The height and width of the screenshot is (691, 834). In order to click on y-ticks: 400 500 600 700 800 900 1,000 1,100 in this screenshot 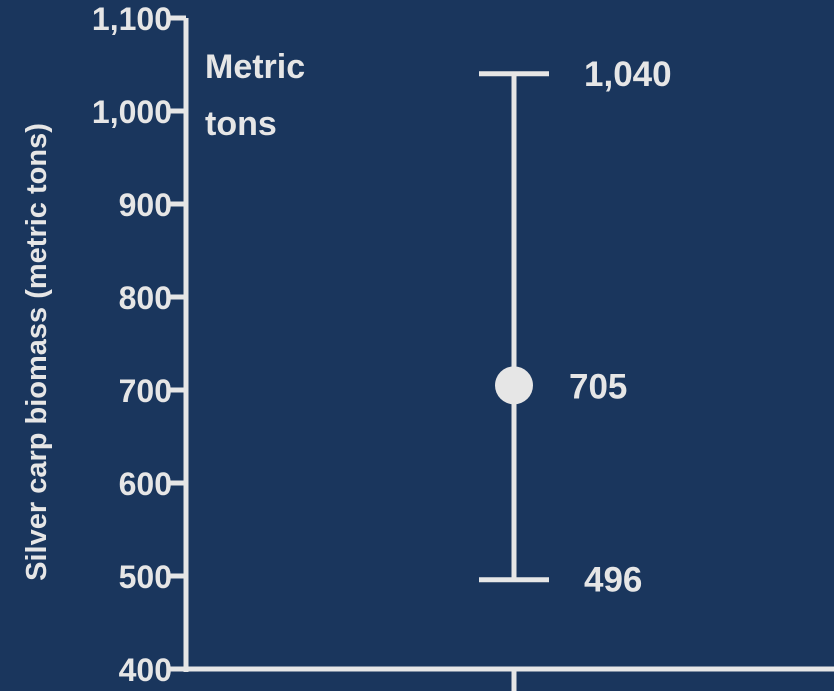, I will do `click(139, 344)`.